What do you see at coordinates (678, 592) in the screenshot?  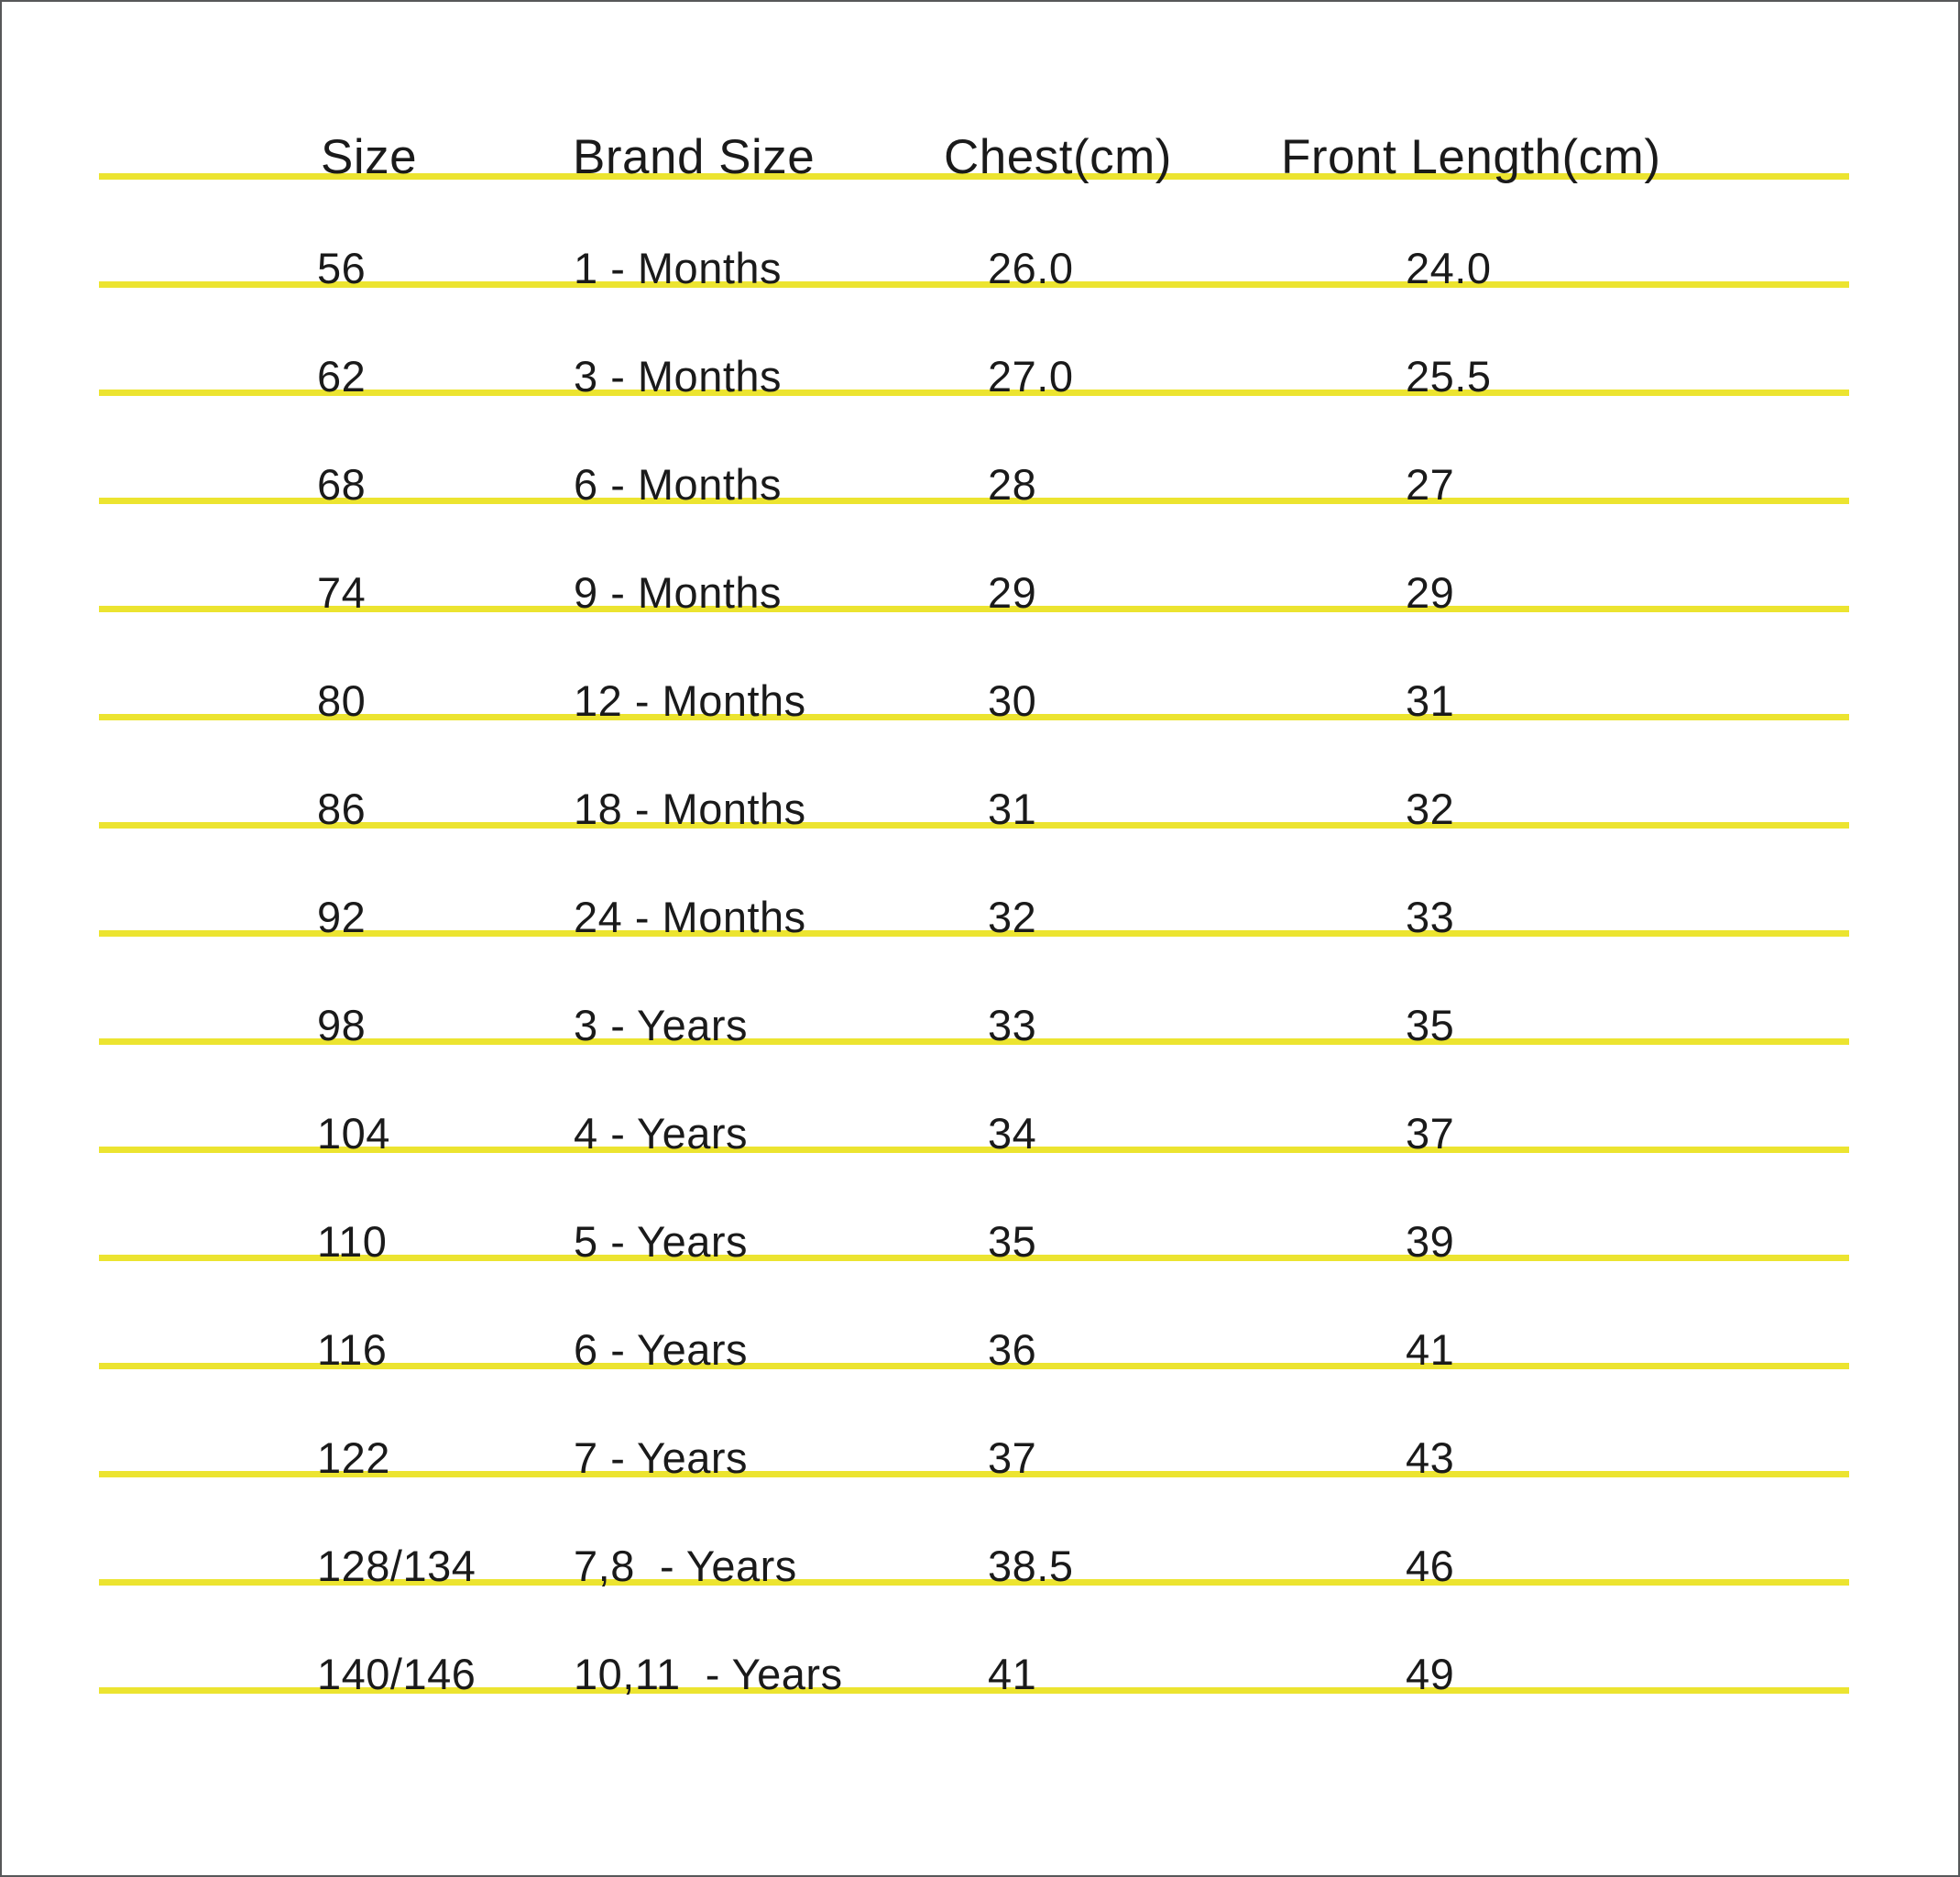 I see `cell-brand: 9 - Months` at bounding box center [678, 592].